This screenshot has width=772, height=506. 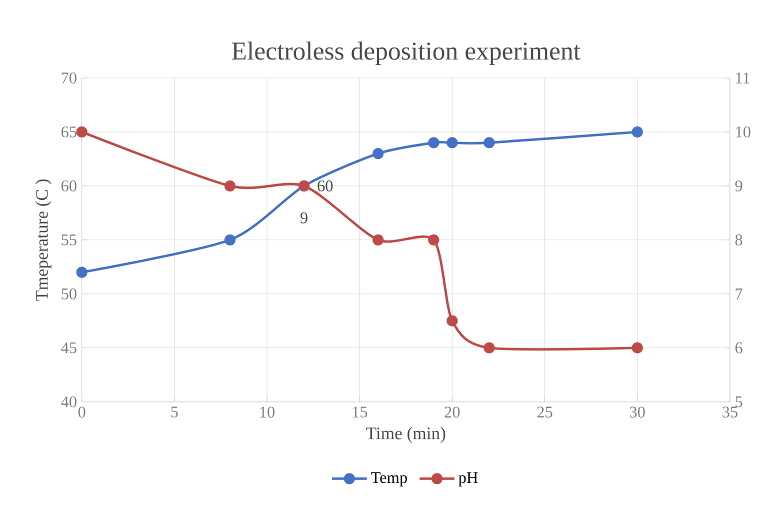 What do you see at coordinates (174, 412) in the screenshot?
I see `x-tick-label: 5` at bounding box center [174, 412].